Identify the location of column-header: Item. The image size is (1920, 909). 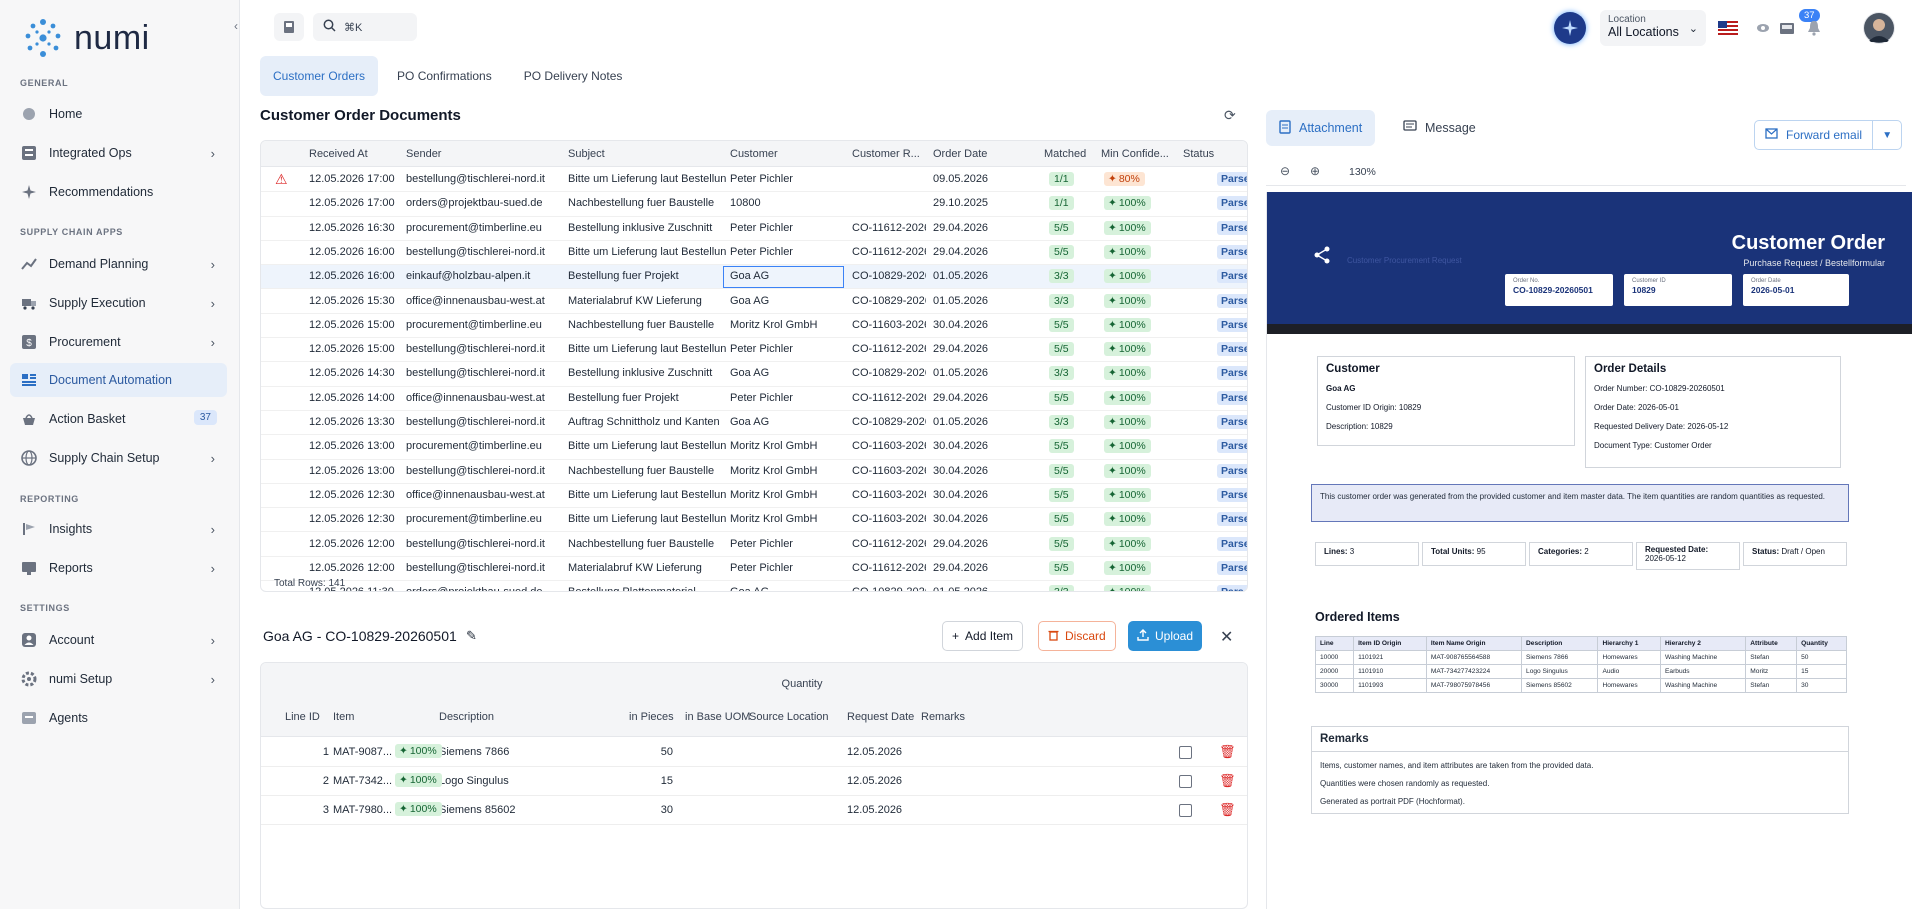
(344, 717).